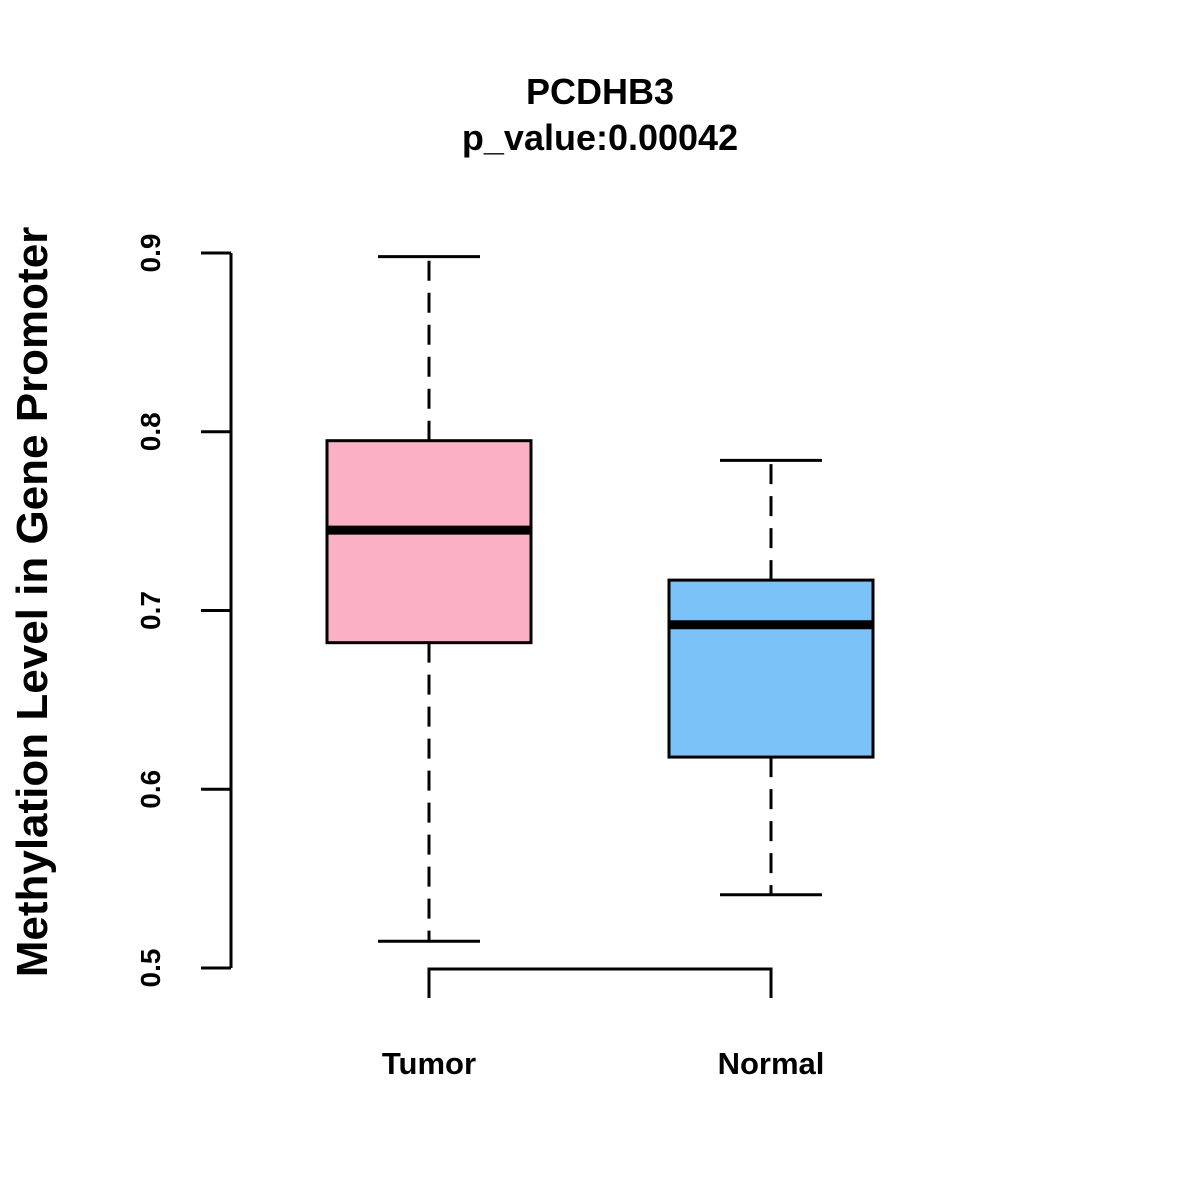 Image resolution: width=1200 pixels, height=1200 pixels. Describe the element at coordinates (150, 610) in the screenshot. I see `y-tick-label: 0.7` at that location.